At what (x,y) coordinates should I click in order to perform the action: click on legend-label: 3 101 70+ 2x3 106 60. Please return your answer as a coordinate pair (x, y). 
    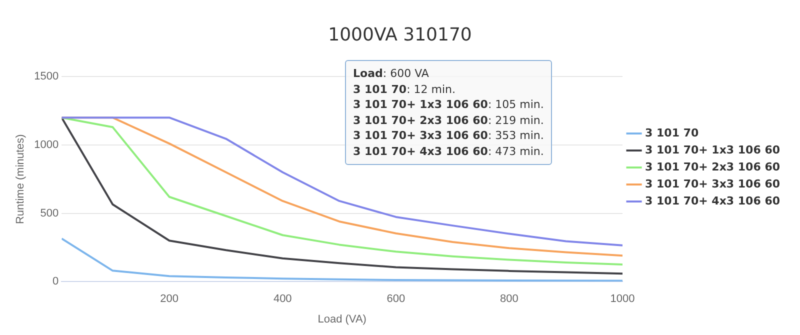
    Looking at the image, I should click on (712, 167).